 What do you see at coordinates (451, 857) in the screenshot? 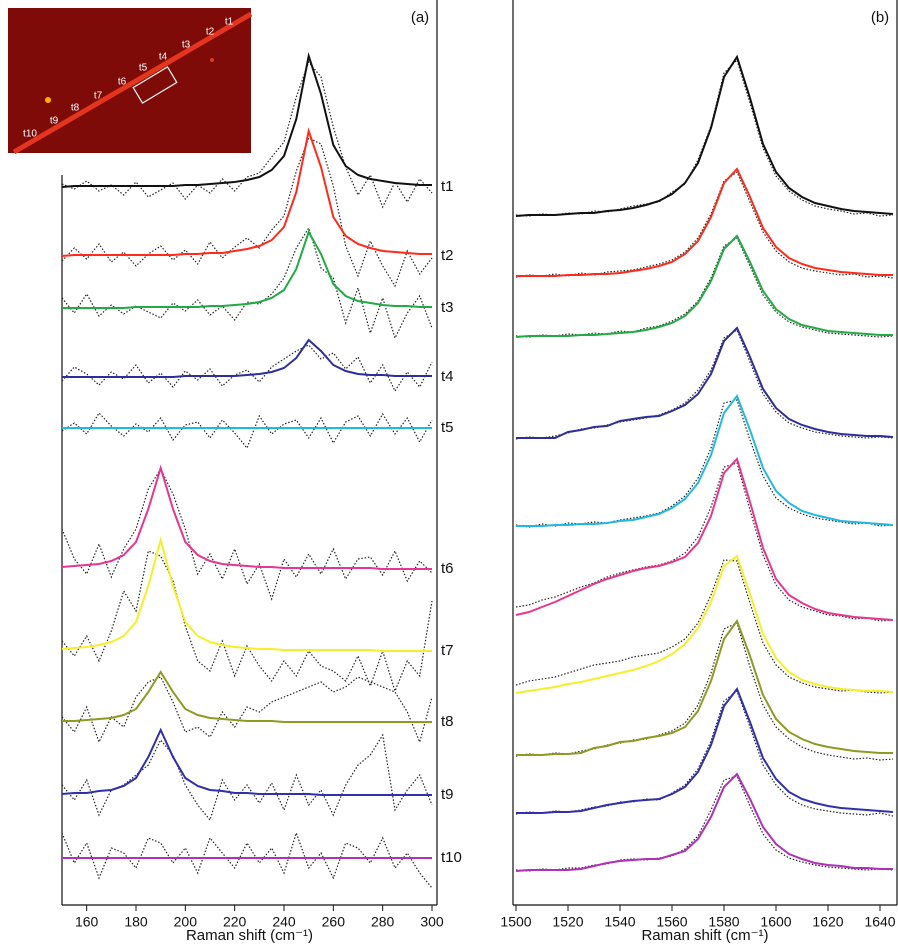
I see `trace-label: t10` at bounding box center [451, 857].